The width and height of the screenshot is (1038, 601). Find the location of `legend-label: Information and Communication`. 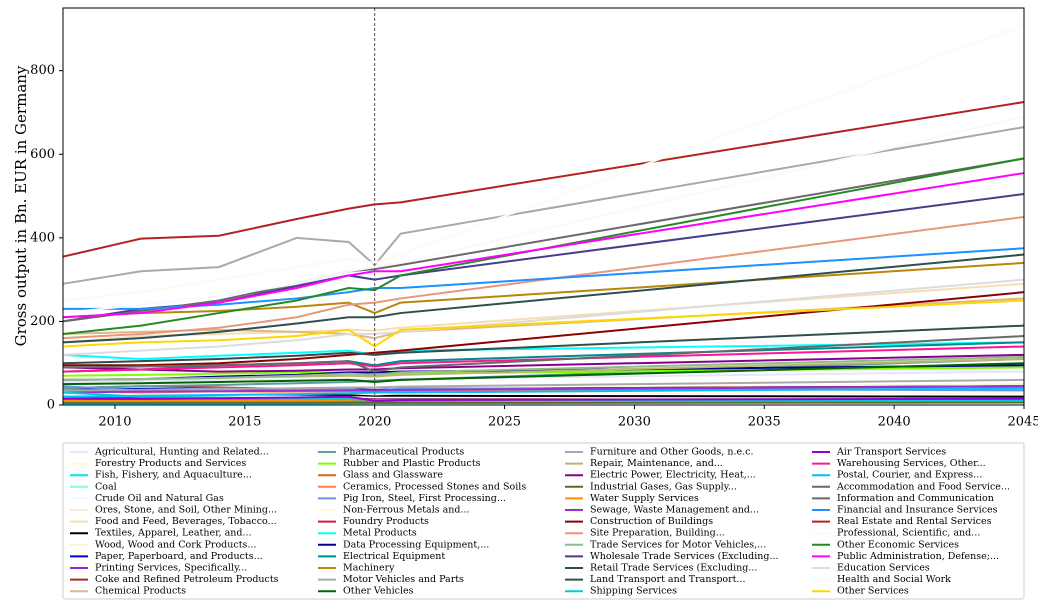

legend-label: Information and Communication is located at coordinates (915, 498).